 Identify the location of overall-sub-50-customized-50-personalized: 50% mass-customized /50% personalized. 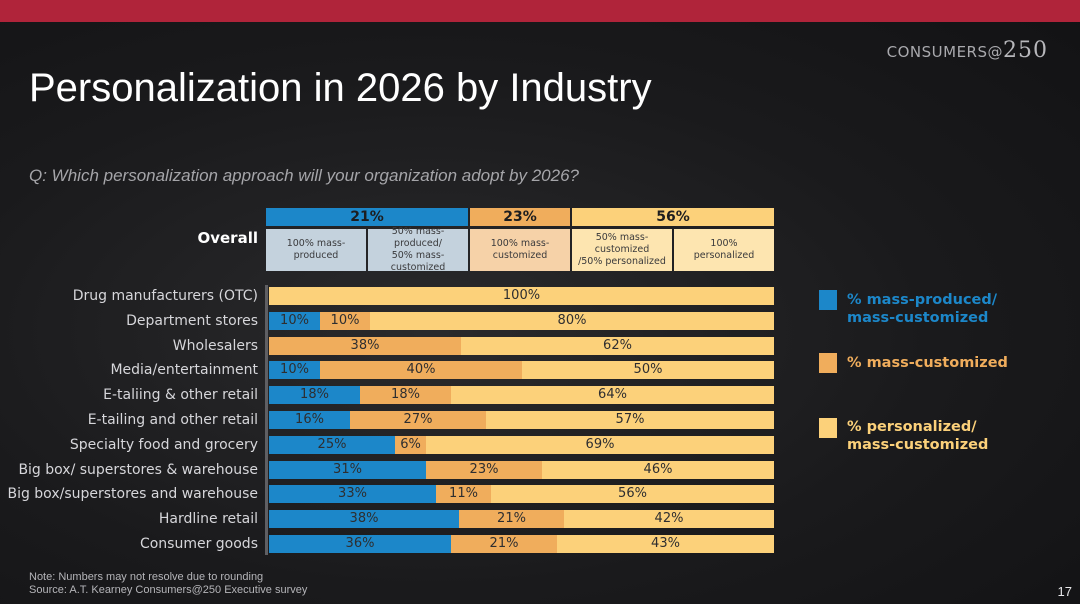
(622, 250).